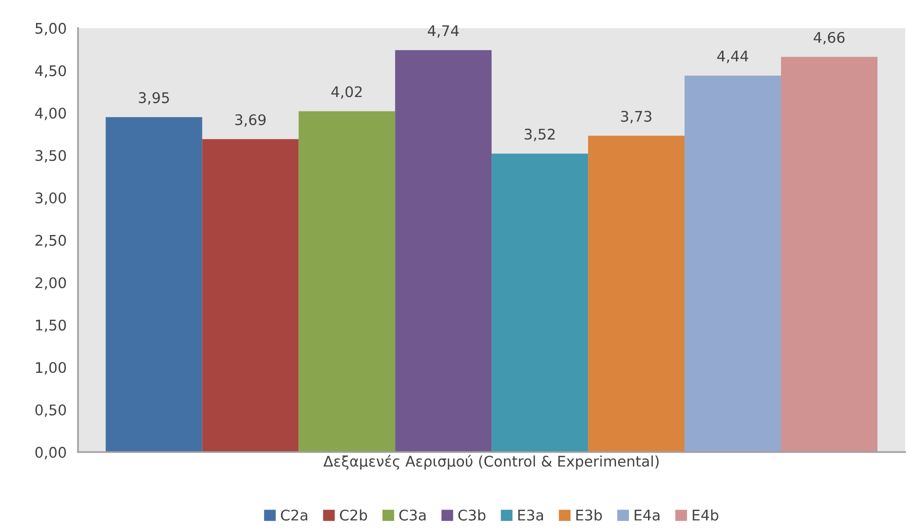  What do you see at coordinates (705, 515) in the screenshot?
I see `legend-label: E4b` at bounding box center [705, 515].